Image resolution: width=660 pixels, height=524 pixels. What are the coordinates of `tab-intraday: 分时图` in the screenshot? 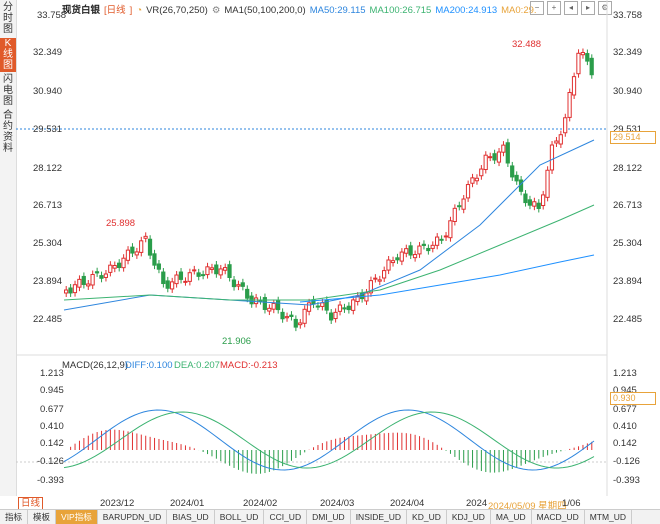 It's located at (8, 19).